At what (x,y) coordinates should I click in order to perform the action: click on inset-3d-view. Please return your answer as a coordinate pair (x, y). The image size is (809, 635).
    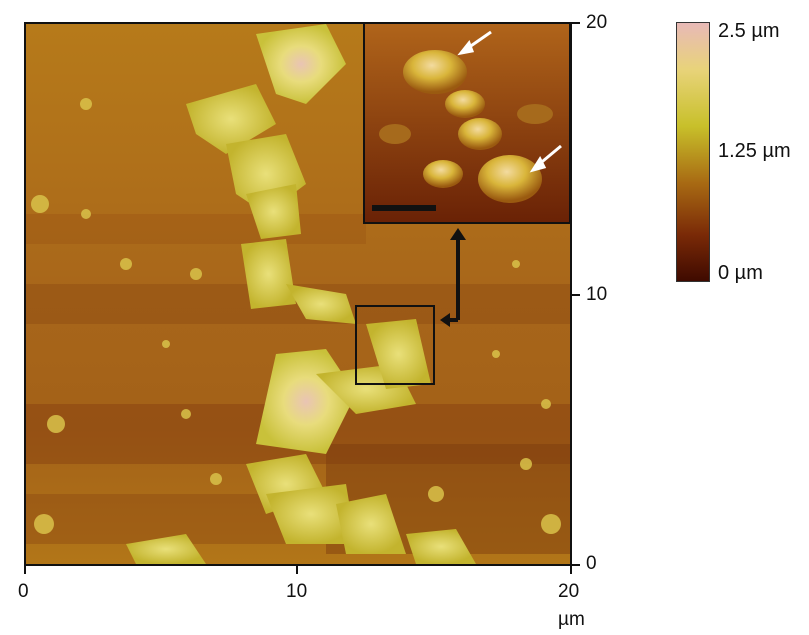
    Looking at the image, I should click on (467, 123).